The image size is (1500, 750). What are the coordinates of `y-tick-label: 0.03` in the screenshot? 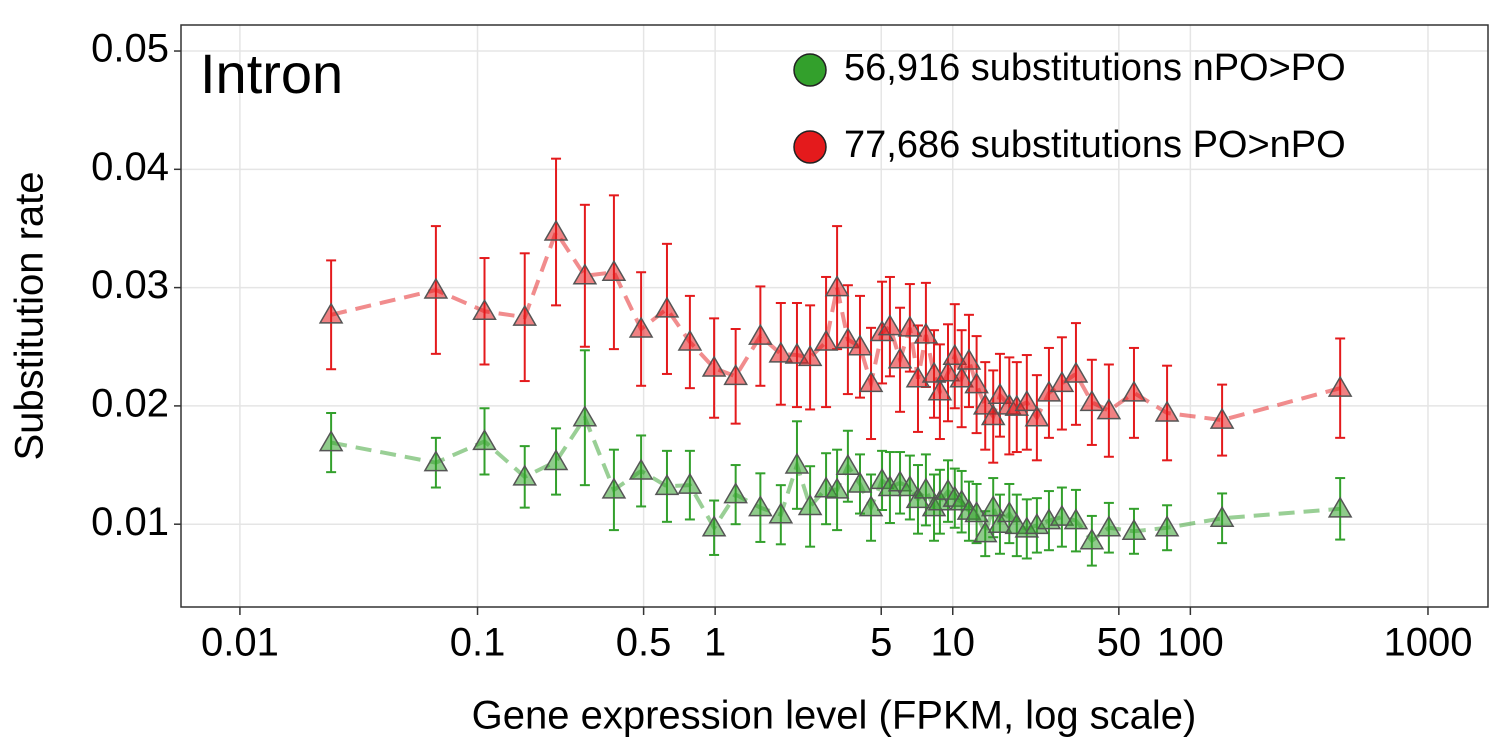 It's located at (130, 285).